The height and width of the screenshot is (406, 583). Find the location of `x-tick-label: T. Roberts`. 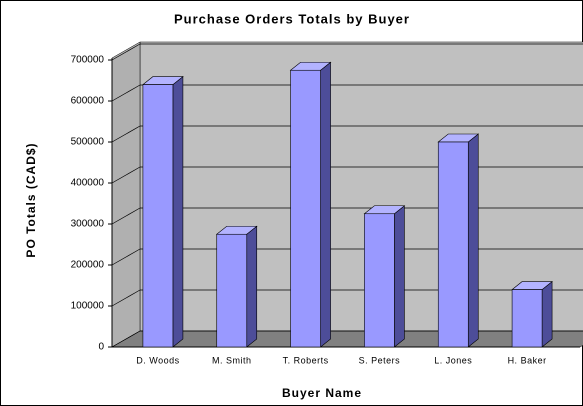

x-tick-label: T. Roberts is located at coordinates (306, 360).